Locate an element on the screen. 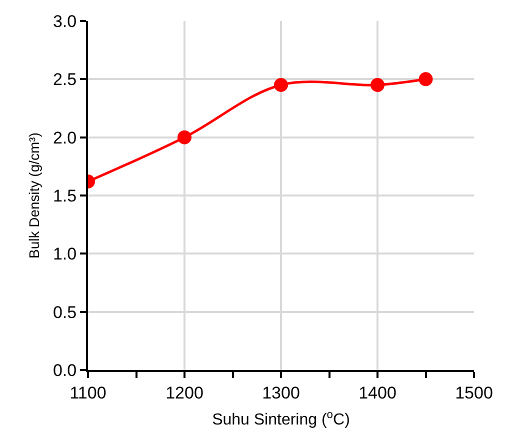 This screenshot has width=506, height=445. y-axis-title: Bulk Density (g/cm³) is located at coordinates (34, 195).